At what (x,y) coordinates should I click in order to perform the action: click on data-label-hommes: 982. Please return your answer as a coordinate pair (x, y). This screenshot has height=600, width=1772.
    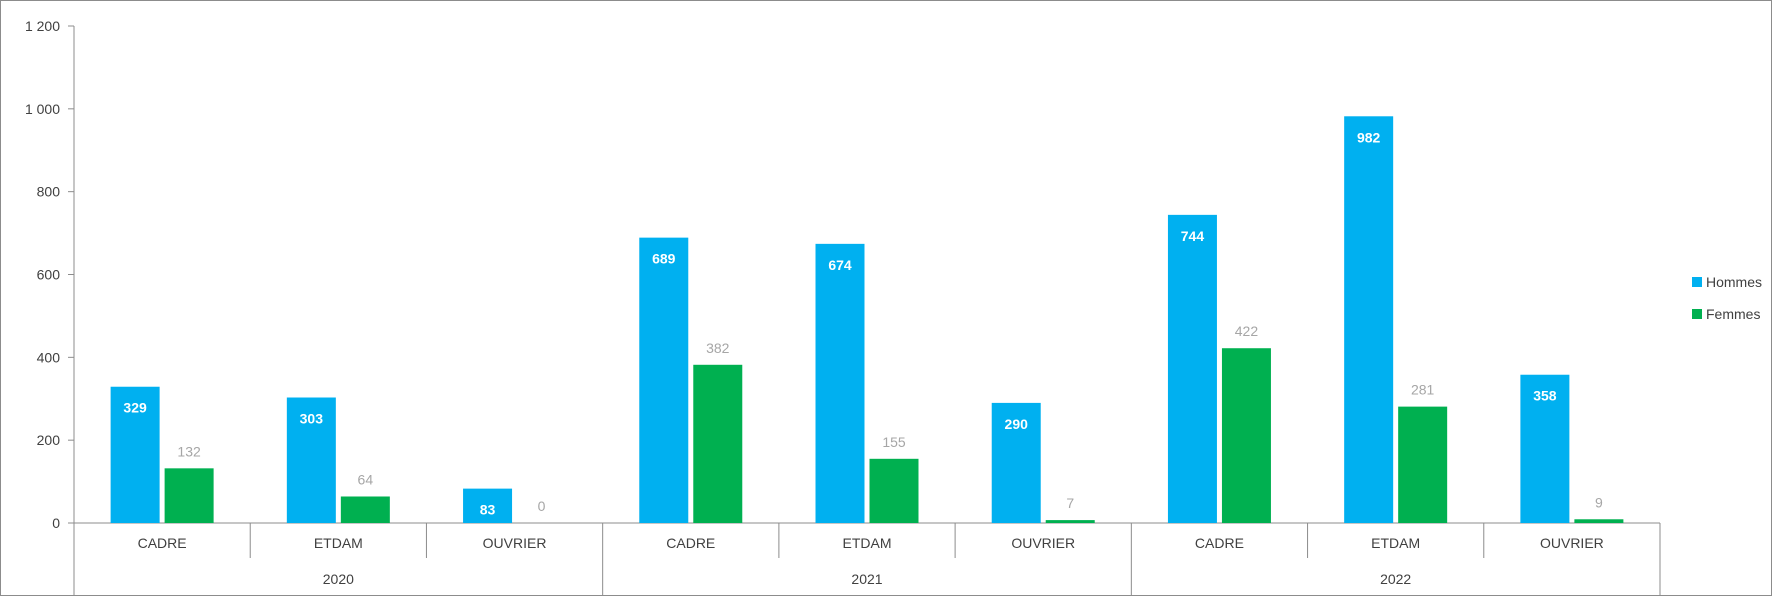
    Looking at the image, I should click on (1369, 137).